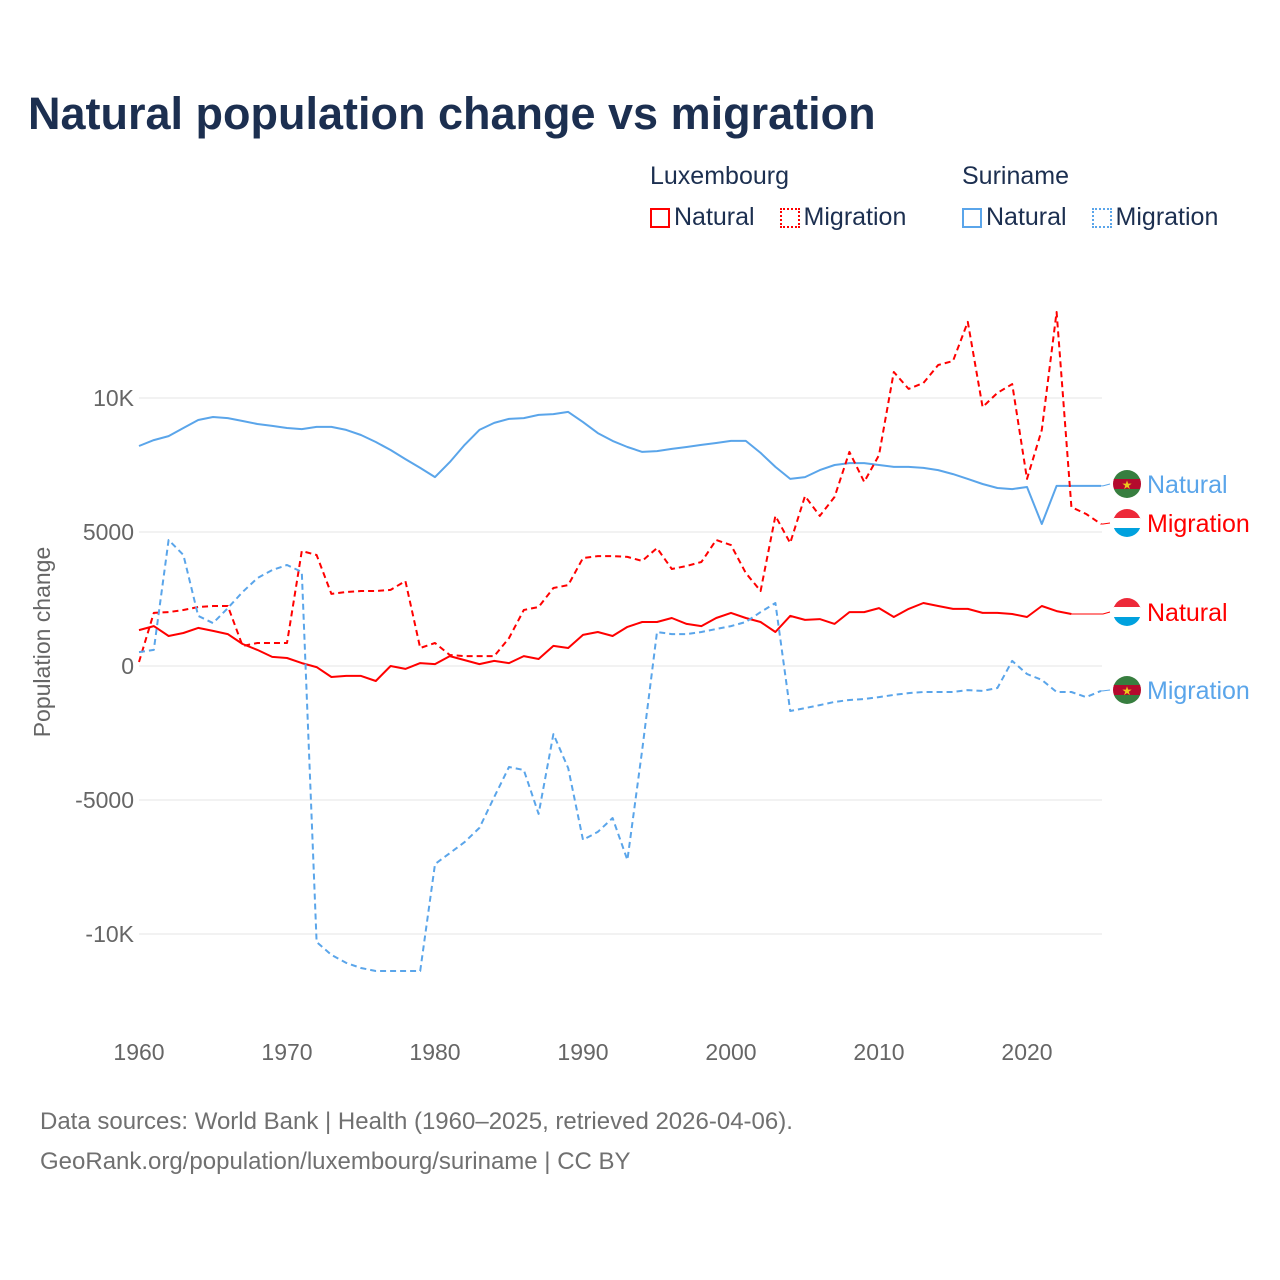 Image resolution: width=1280 pixels, height=1280 pixels. I want to click on legend-item-suriname-natural: Natural, so click(1014, 217).